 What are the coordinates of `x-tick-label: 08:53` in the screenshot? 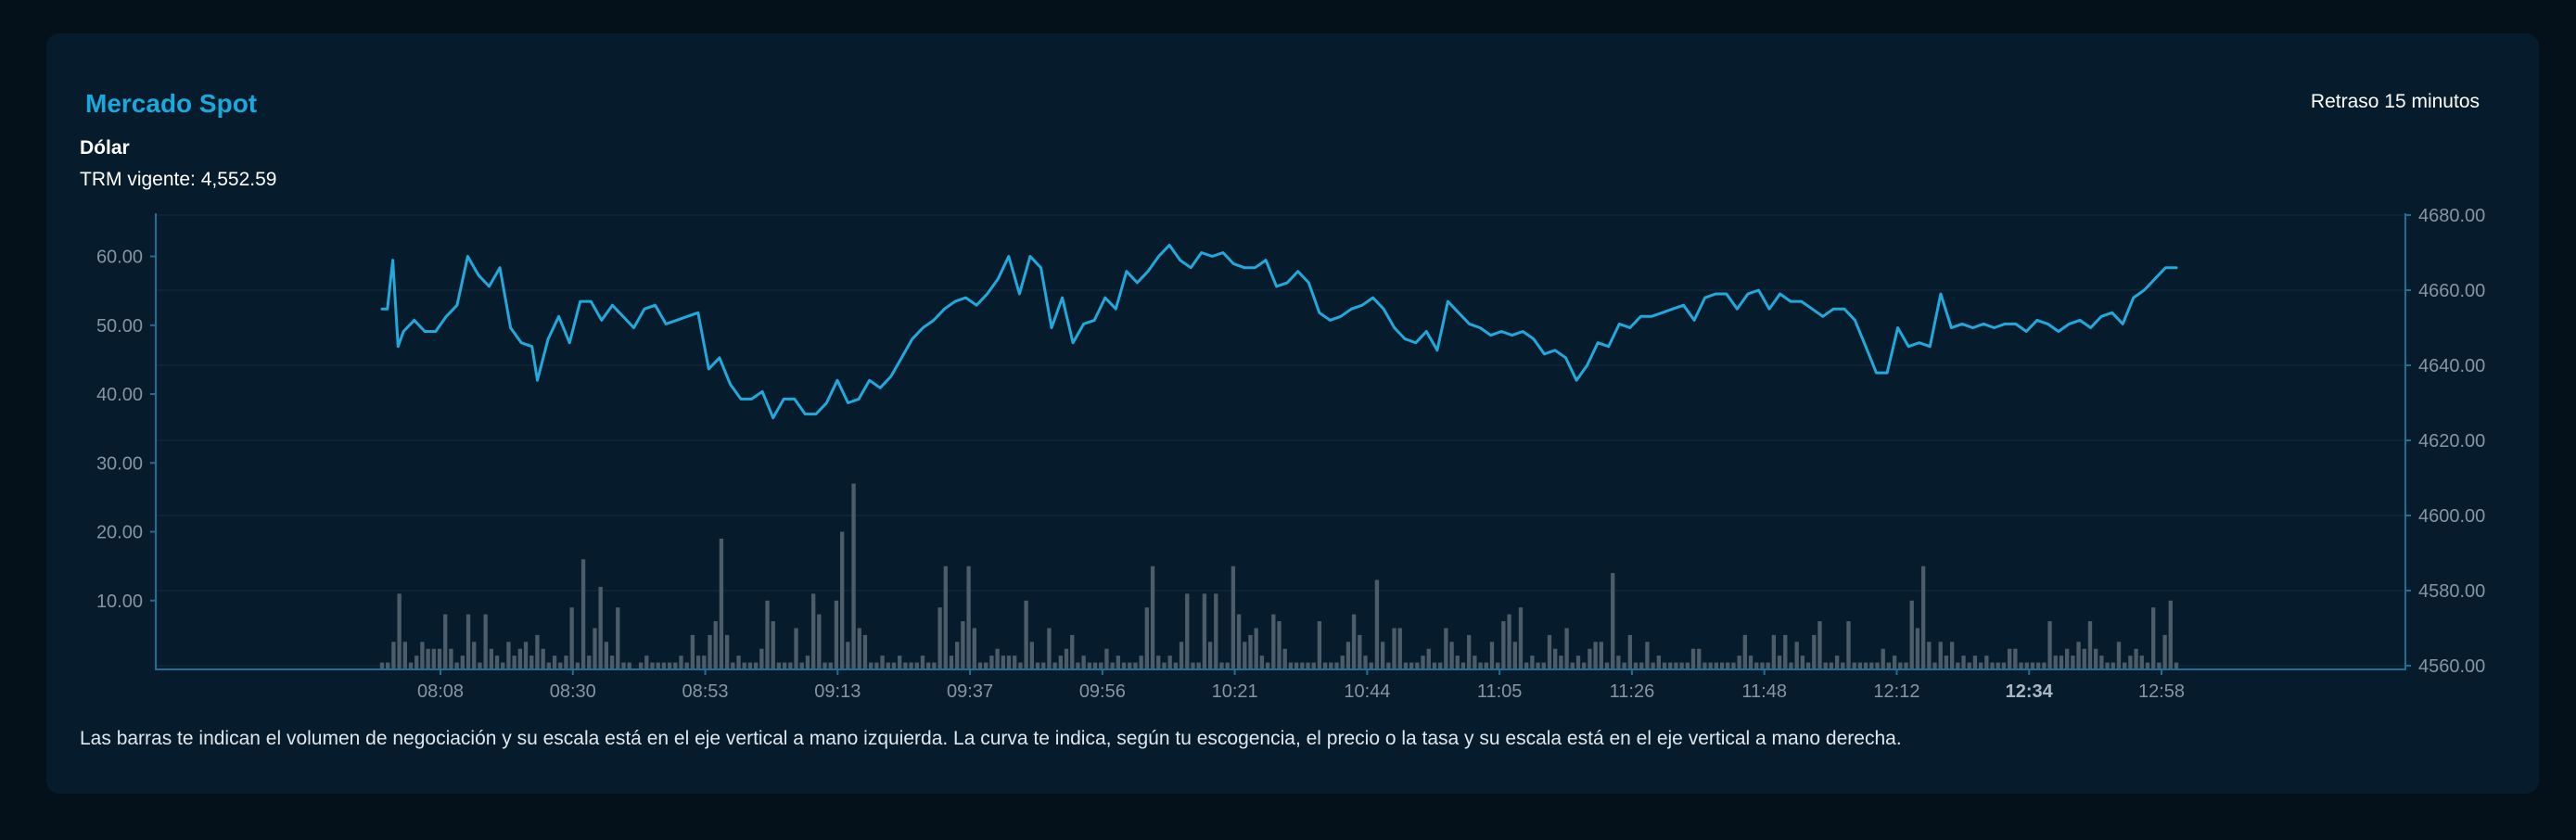 It's located at (705, 691).